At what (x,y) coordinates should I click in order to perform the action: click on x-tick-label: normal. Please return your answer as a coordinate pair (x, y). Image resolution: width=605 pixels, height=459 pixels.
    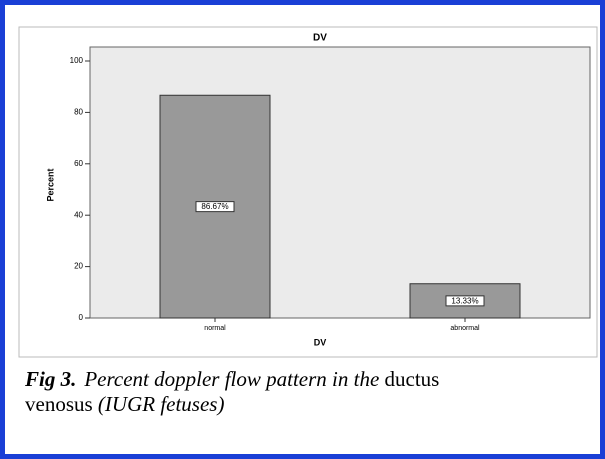
    Looking at the image, I should click on (215, 328).